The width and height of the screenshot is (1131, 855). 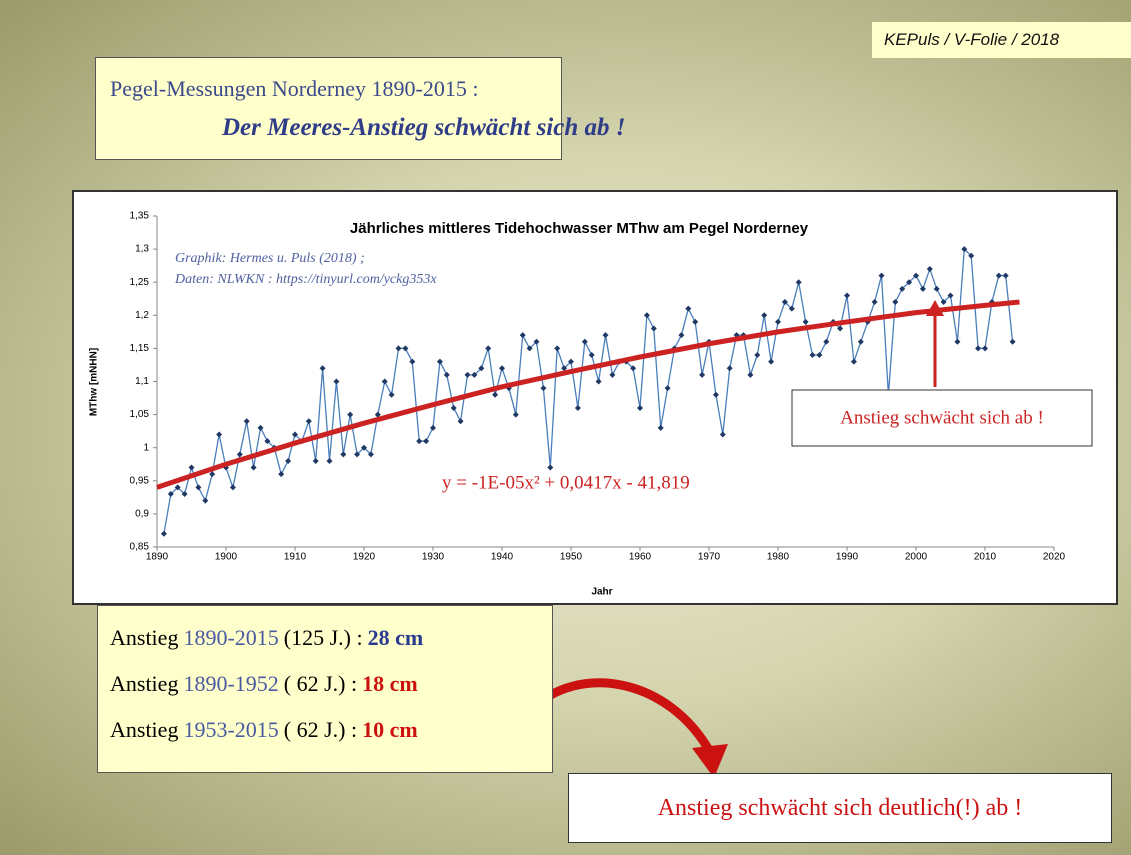 I want to click on annotation: Anstieg schwächt sich ab !, so click(x=942, y=417).